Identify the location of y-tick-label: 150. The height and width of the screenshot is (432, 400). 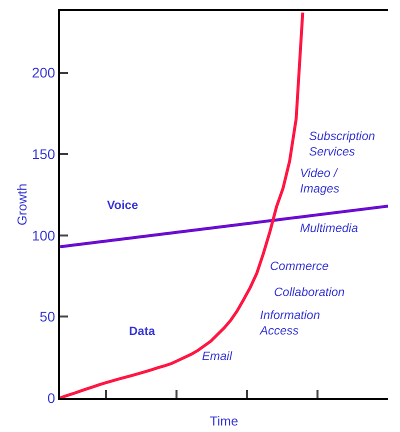
(44, 154).